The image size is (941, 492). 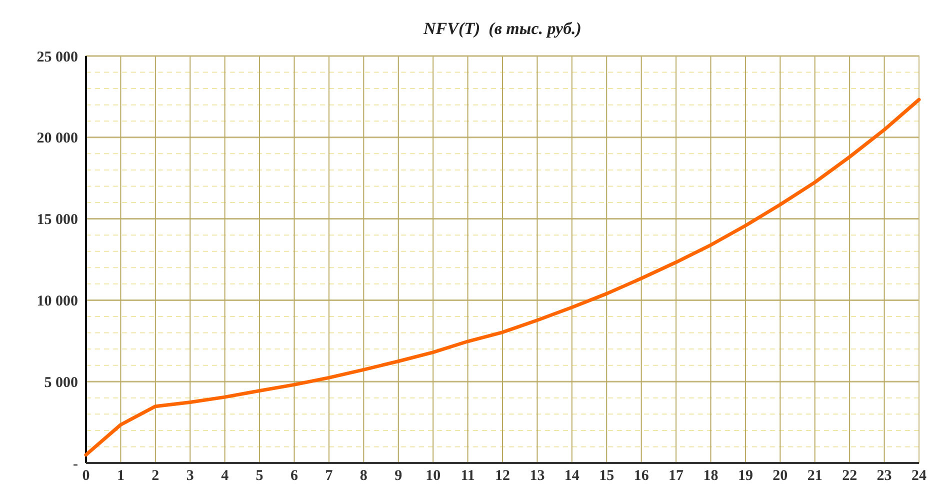 What do you see at coordinates (814, 476) in the screenshot?
I see `x-tick-label: 21` at bounding box center [814, 476].